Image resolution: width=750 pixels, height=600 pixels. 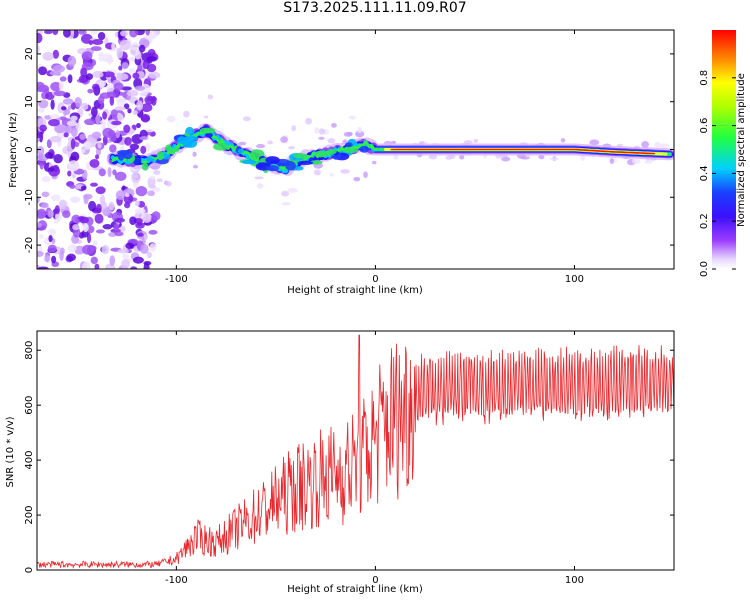 I want to click on snr-ytick-label: 400, so click(x=29, y=460).